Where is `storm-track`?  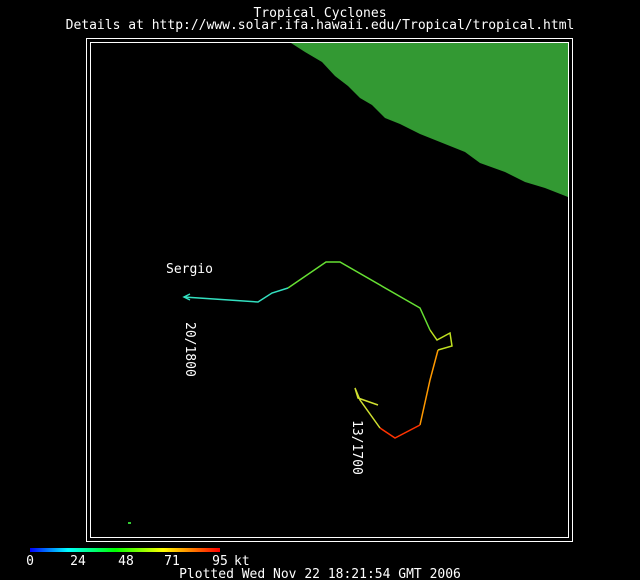
storm-track is located at coordinates (317, 350).